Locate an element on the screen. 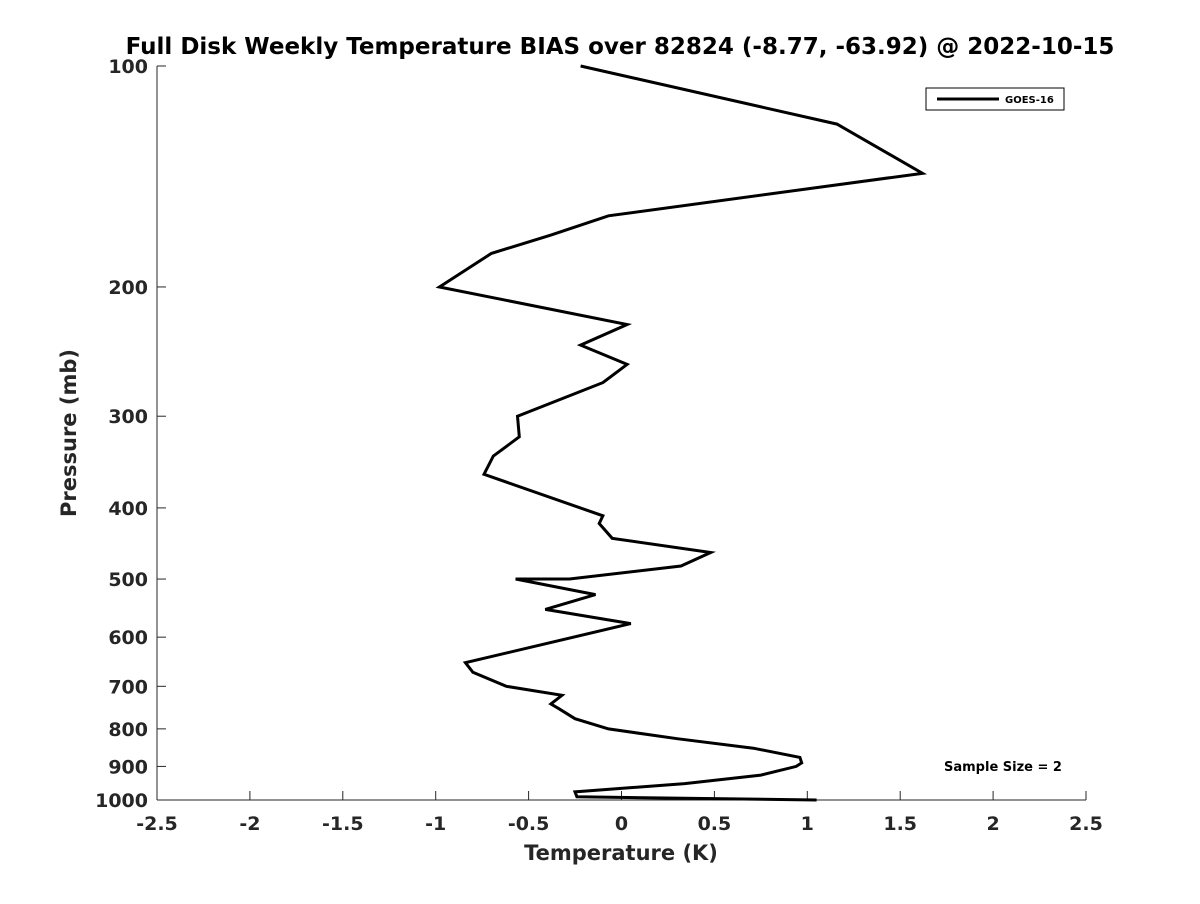  x-tick-label: 2.5 is located at coordinates (1086, 824).